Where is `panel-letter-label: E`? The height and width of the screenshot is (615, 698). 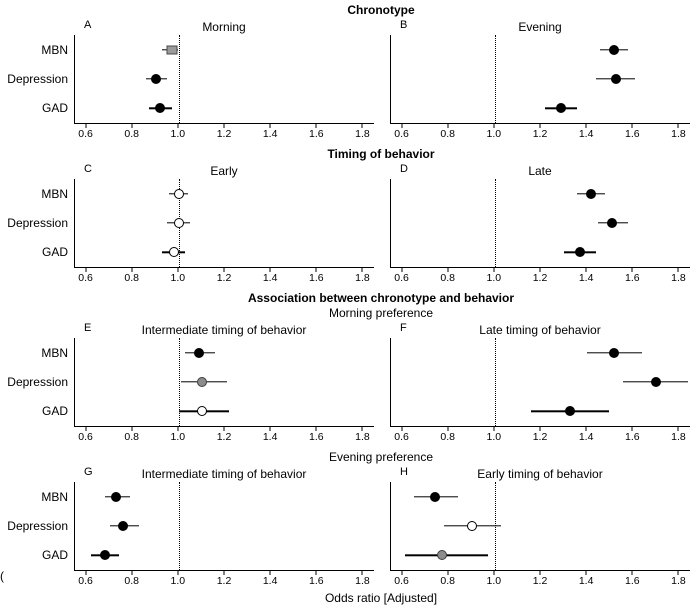 panel-letter-label: E is located at coordinates (88, 328).